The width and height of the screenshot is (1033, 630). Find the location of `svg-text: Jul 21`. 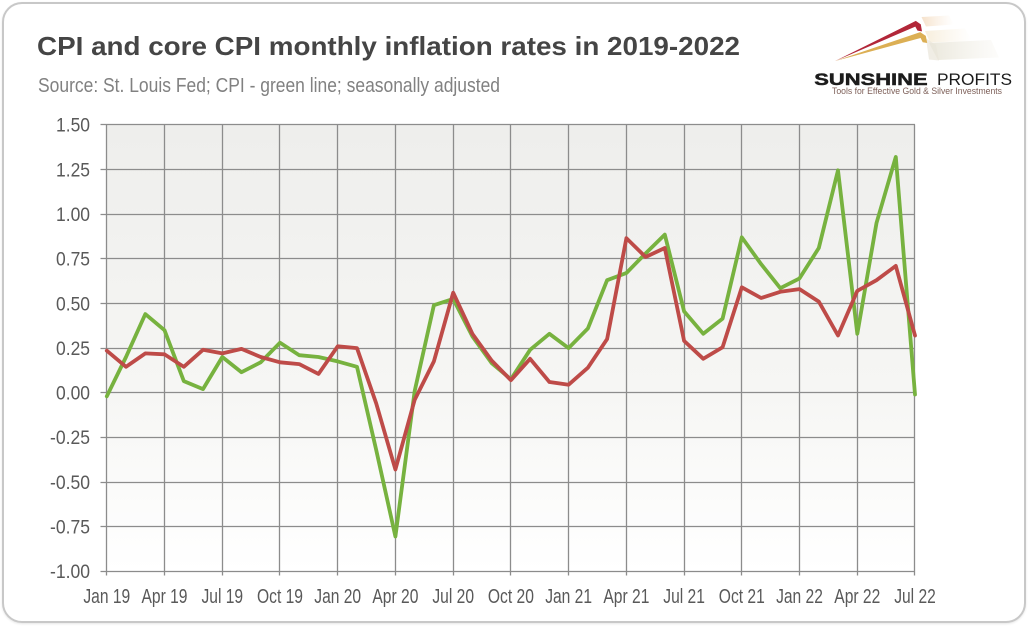

svg-text: Jul 21 is located at coordinates (684, 597).